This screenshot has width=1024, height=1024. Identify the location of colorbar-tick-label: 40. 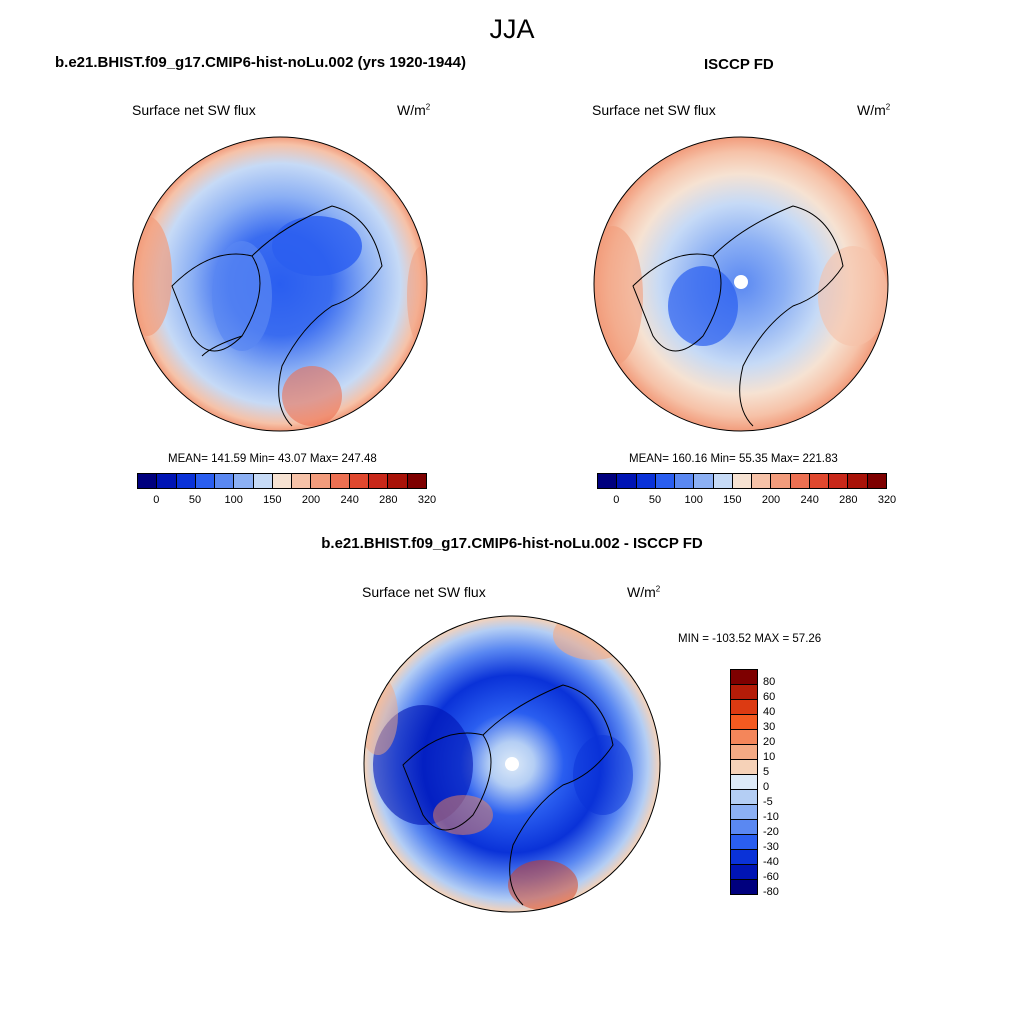
(769, 712).